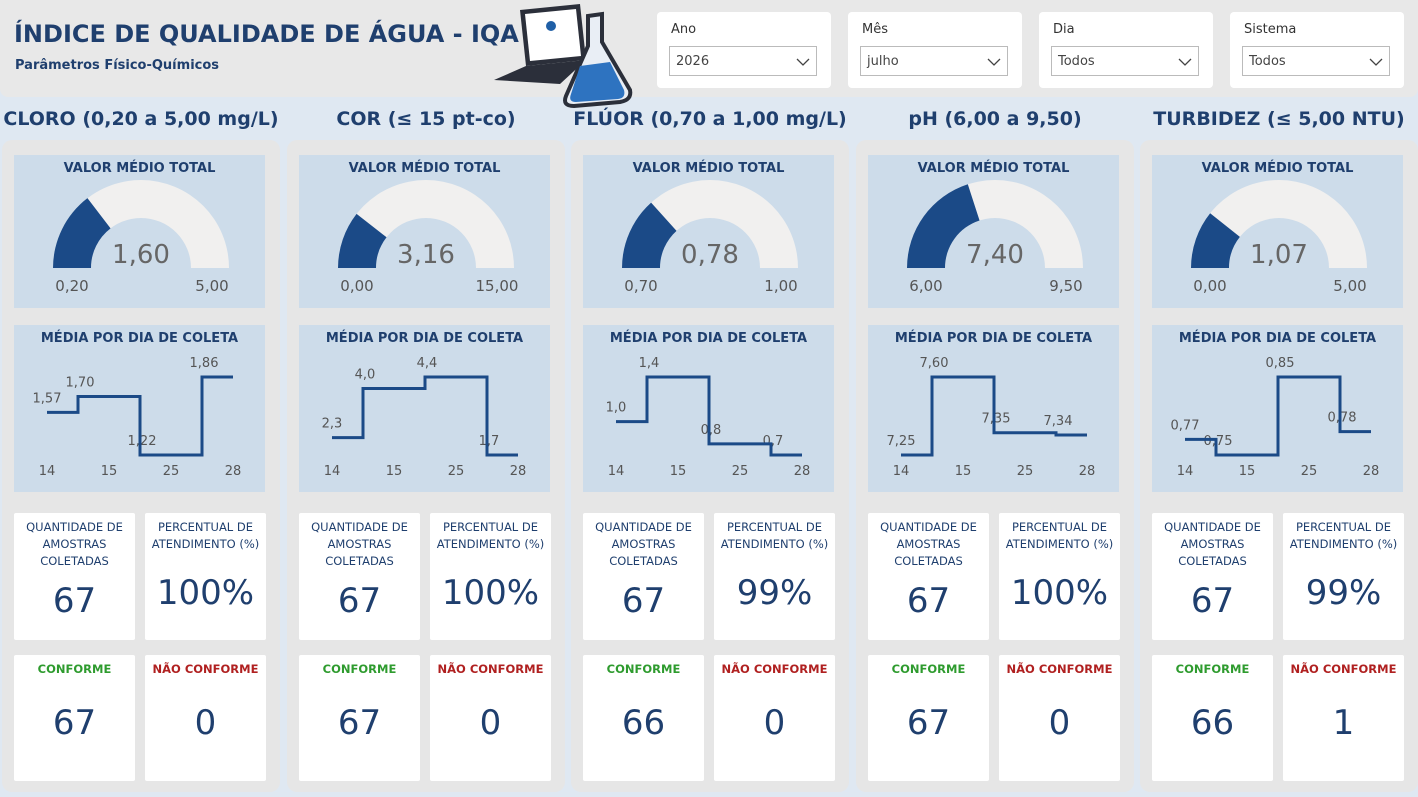 Image resolution: width=1418 pixels, height=797 pixels. I want to click on data-label: 4,4, so click(427, 363).